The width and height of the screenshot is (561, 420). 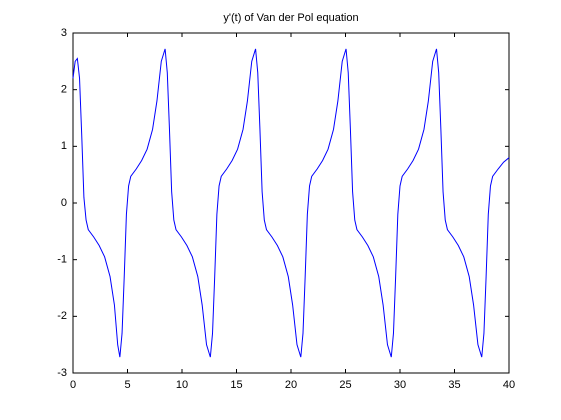 I want to click on y-tick-label: -1, so click(x=62, y=260).